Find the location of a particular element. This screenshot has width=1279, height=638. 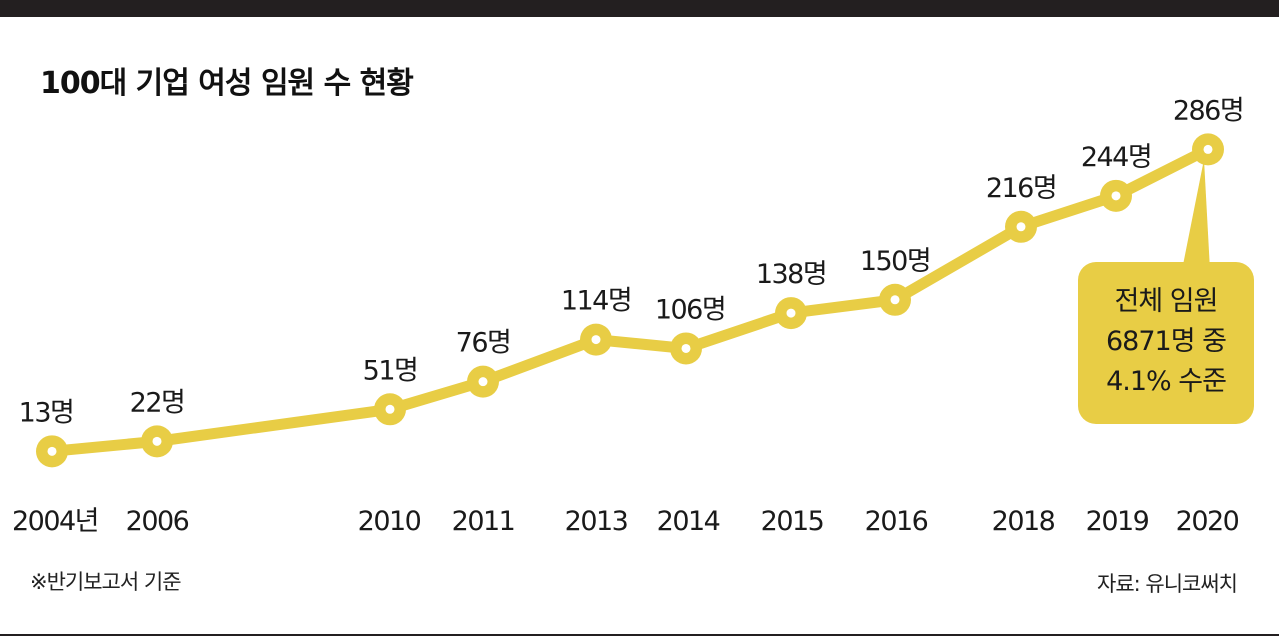

footnote: ※반기보고서 기준 is located at coordinates (106, 582).